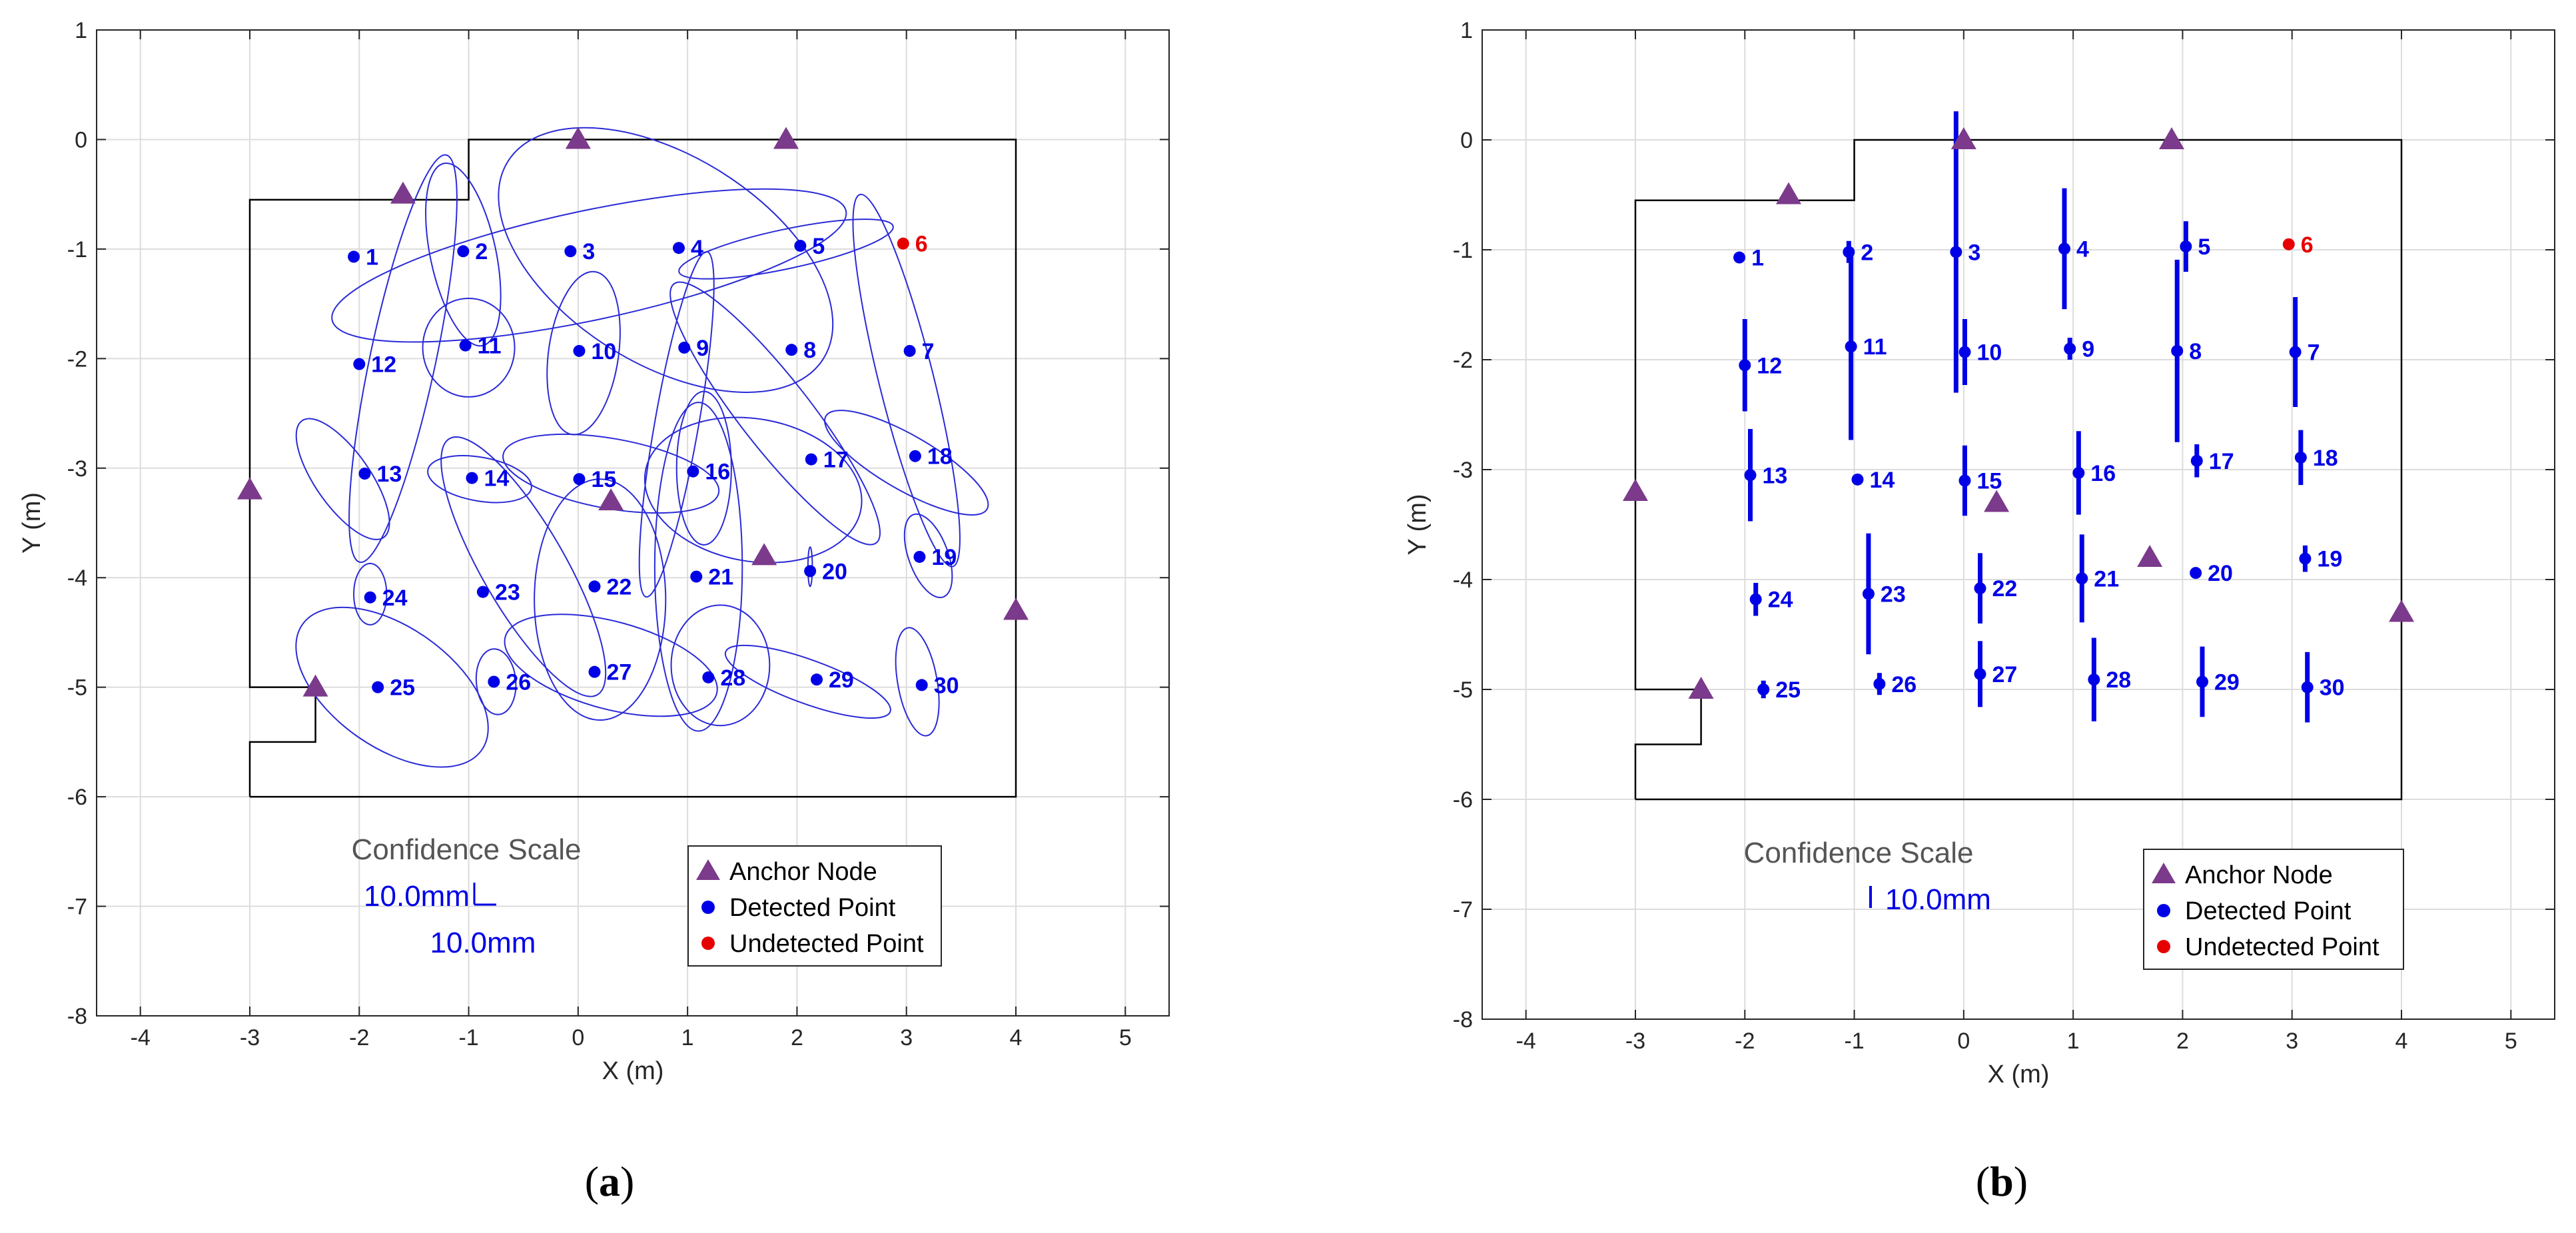 The image size is (2576, 1233). Describe the element at coordinates (1770, 365) in the screenshot. I see `point-label: 12` at that location.